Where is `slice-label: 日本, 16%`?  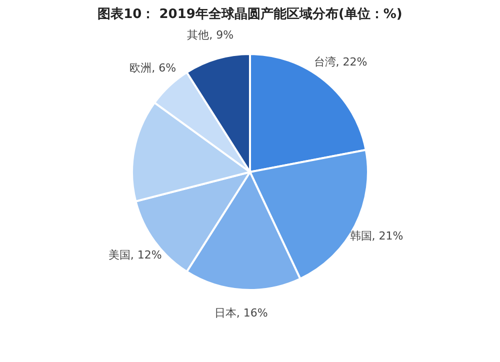
slice-label: 日本, 16% is located at coordinates (241, 313).